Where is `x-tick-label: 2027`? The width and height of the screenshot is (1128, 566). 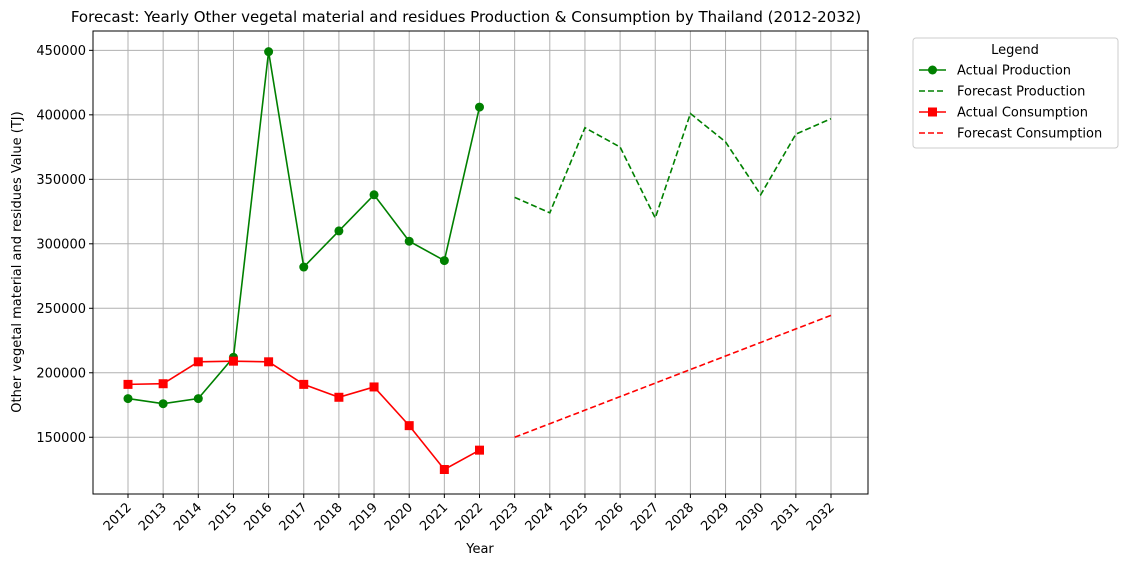
x-tick-label: 2027 is located at coordinates (645, 517).